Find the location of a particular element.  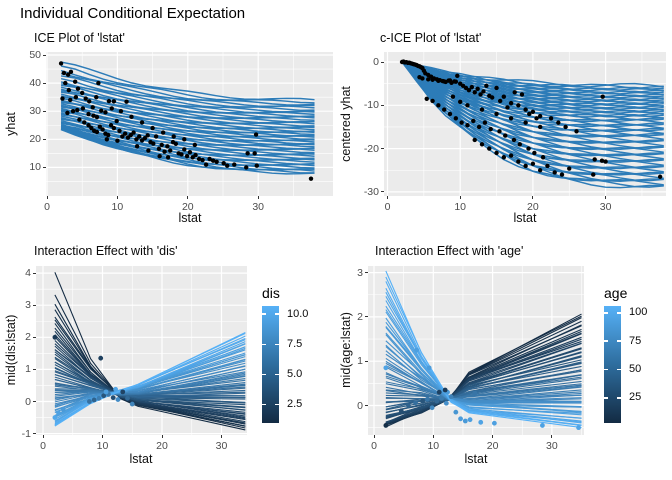

legend-tick-label: 7.5 is located at coordinates (295, 343).